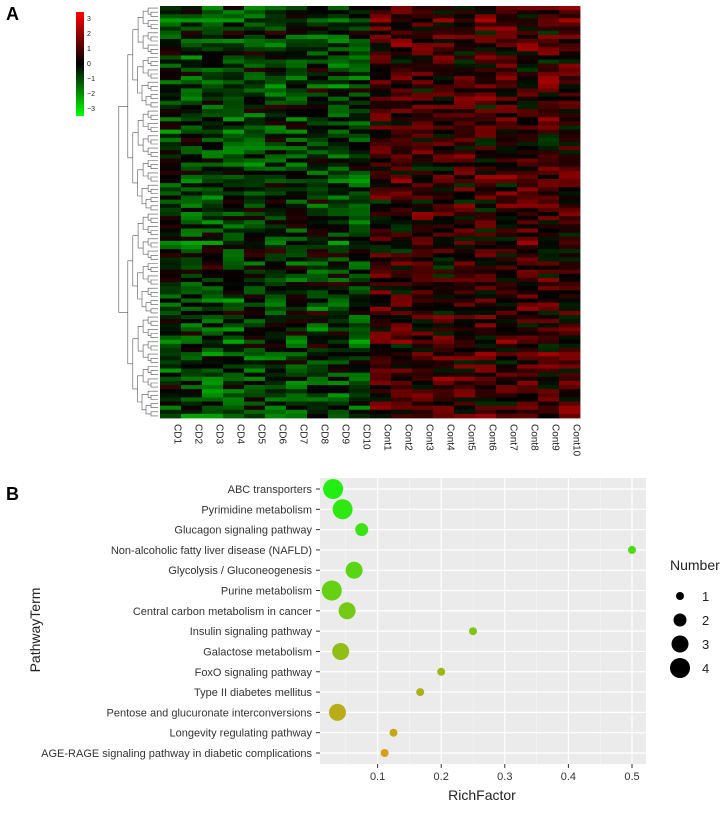  What do you see at coordinates (261, 434) in the screenshot?
I see `heatmap-column-label: CD5` at bounding box center [261, 434].